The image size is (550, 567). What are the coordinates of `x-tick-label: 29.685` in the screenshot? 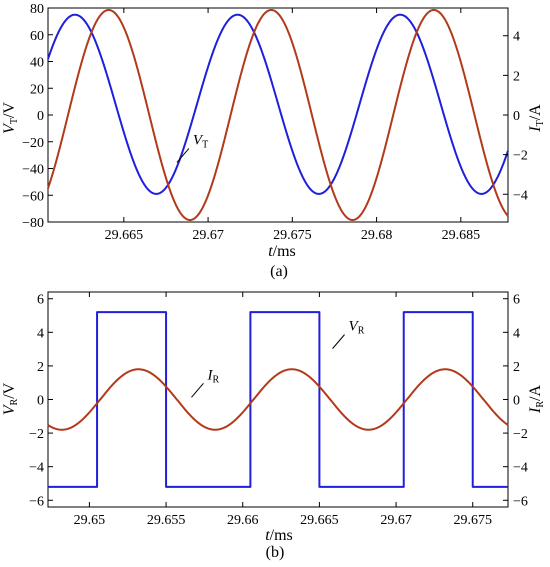 It's located at (461, 235).